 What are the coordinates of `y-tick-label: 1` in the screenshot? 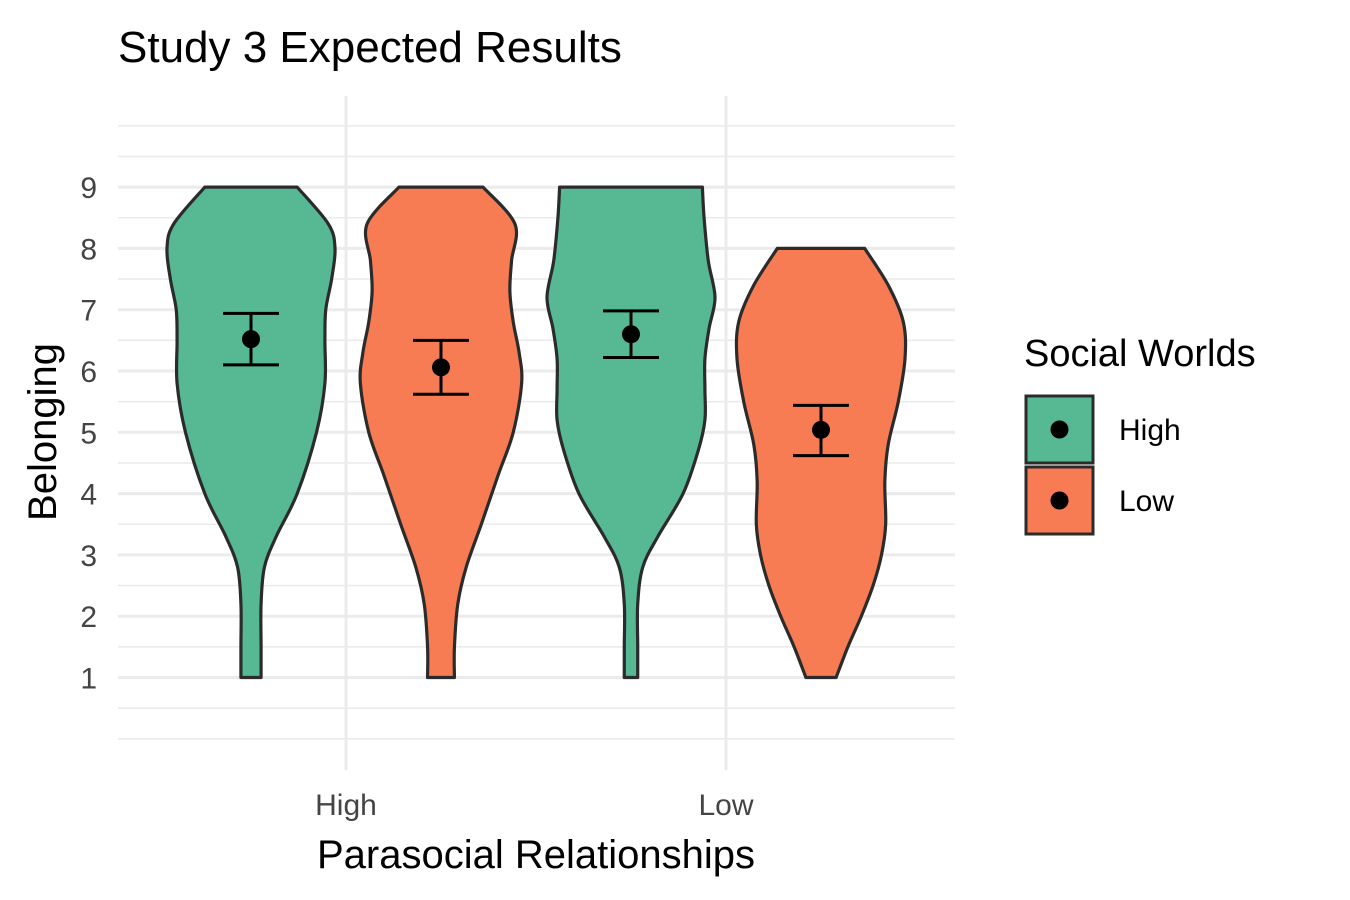 It's located at (88, 679).